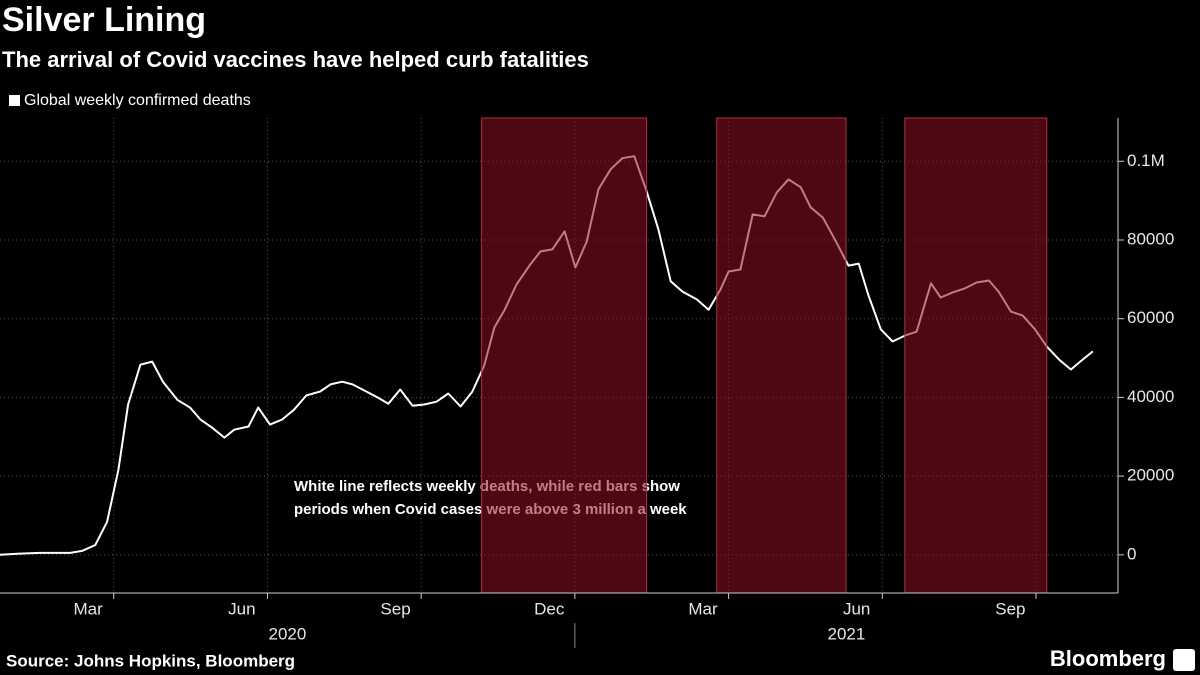 Image resolution: width=1200 pixels, height=675 pixels. What do you see at coordinates (14, 100) in the screenshot?
I see `legend-swatch` at bounding box center [14, 100].